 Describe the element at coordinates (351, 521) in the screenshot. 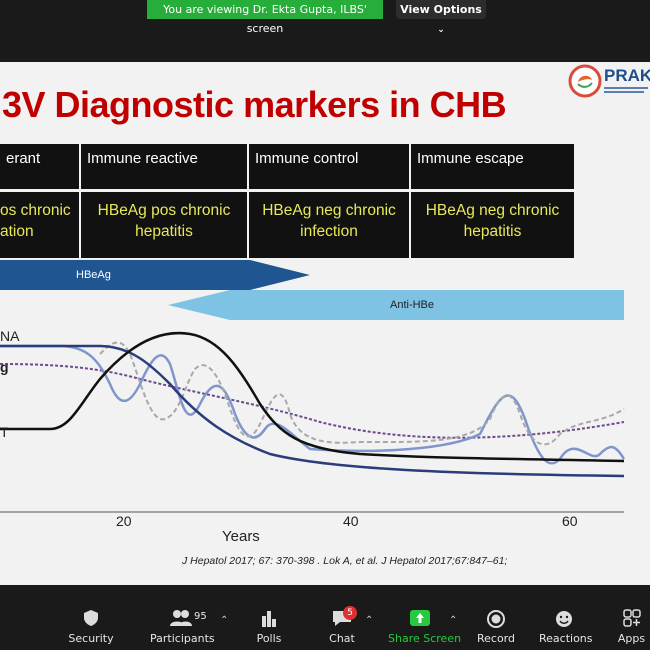

I see `x-tick-40: 40` at that location.